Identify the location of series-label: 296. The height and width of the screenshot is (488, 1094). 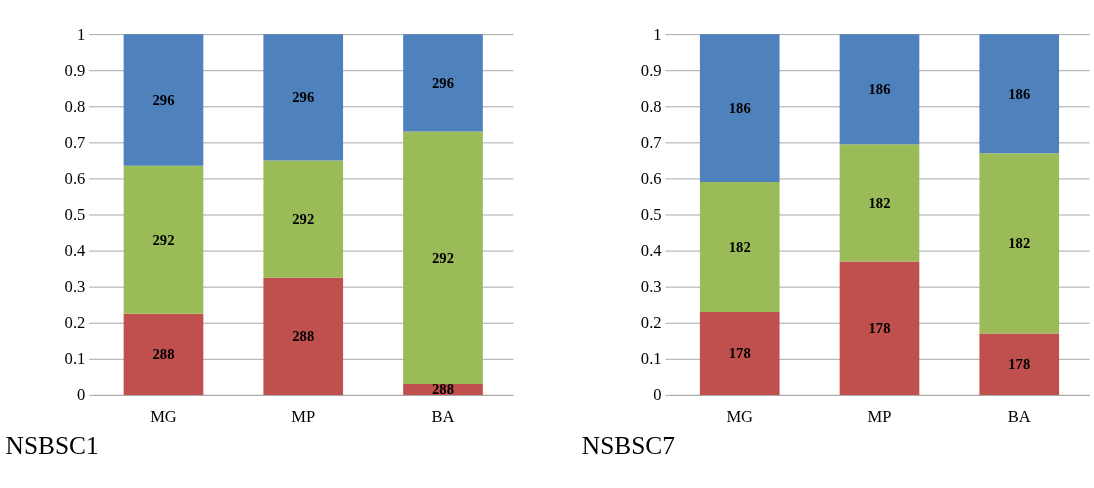
(303, 97).